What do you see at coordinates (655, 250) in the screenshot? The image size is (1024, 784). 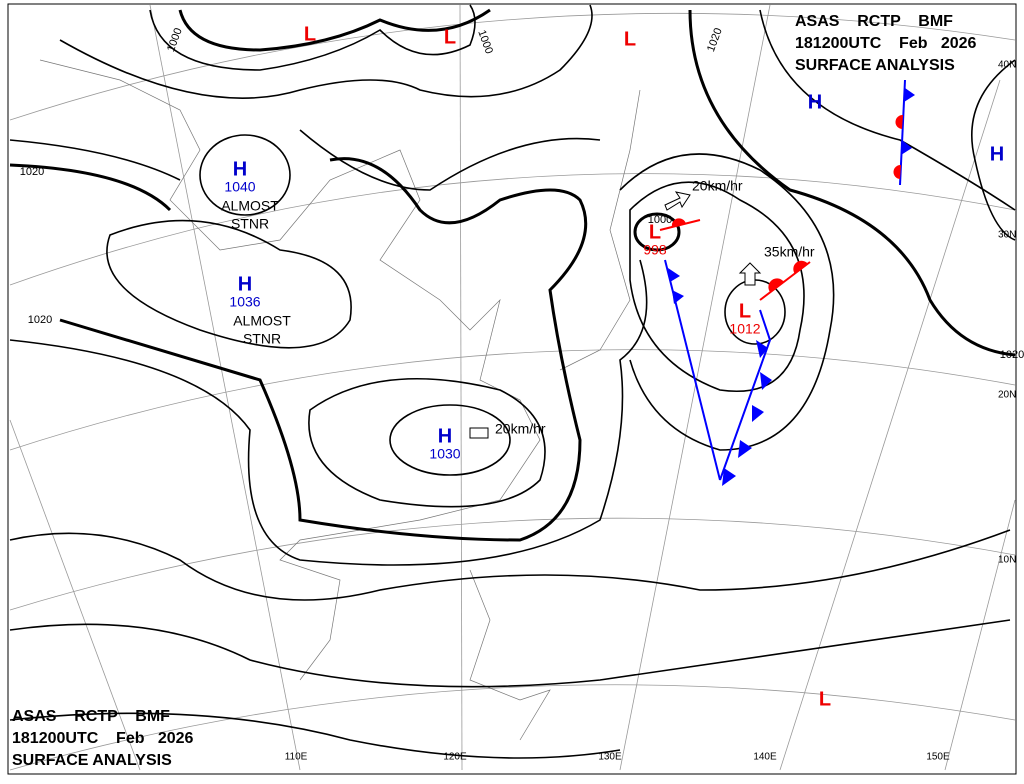 I see `center-pressure: 998` at bounding box center [655, 250].